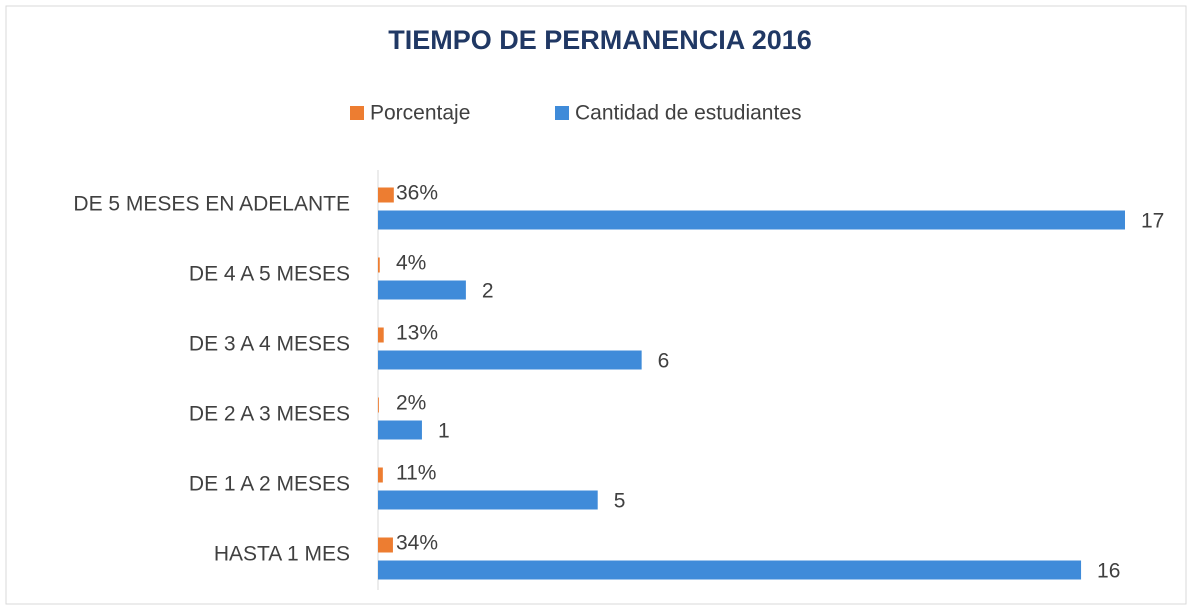 The image size is (1192, 610). Describe the element at coordinates (417, 333) in the screenshot. I see `data-label: 13%` at that location.